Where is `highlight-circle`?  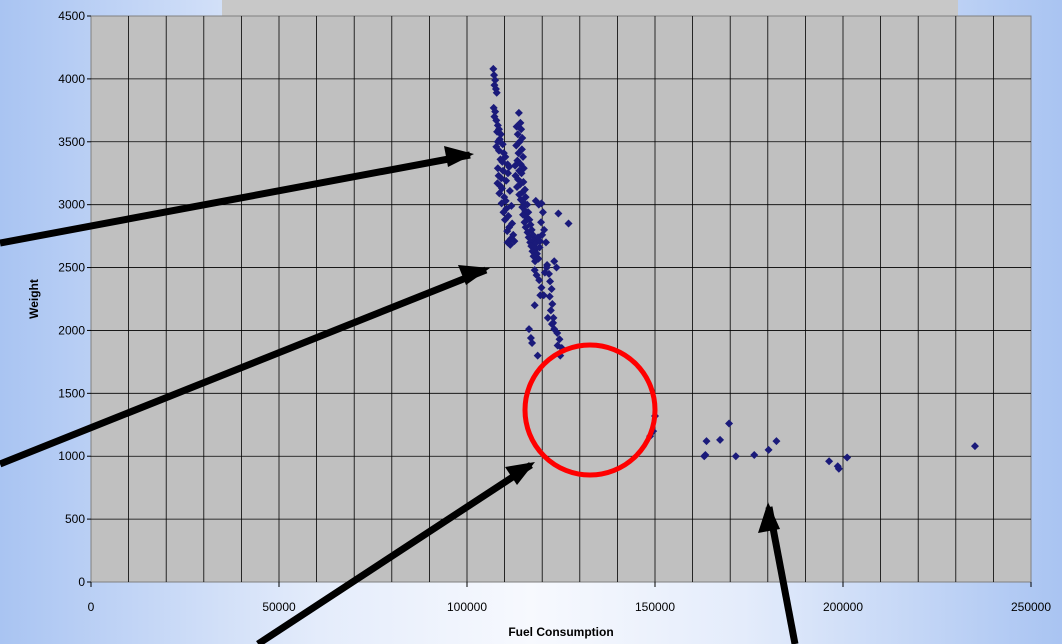
highlight-circle is located at coordinates (590, 410).